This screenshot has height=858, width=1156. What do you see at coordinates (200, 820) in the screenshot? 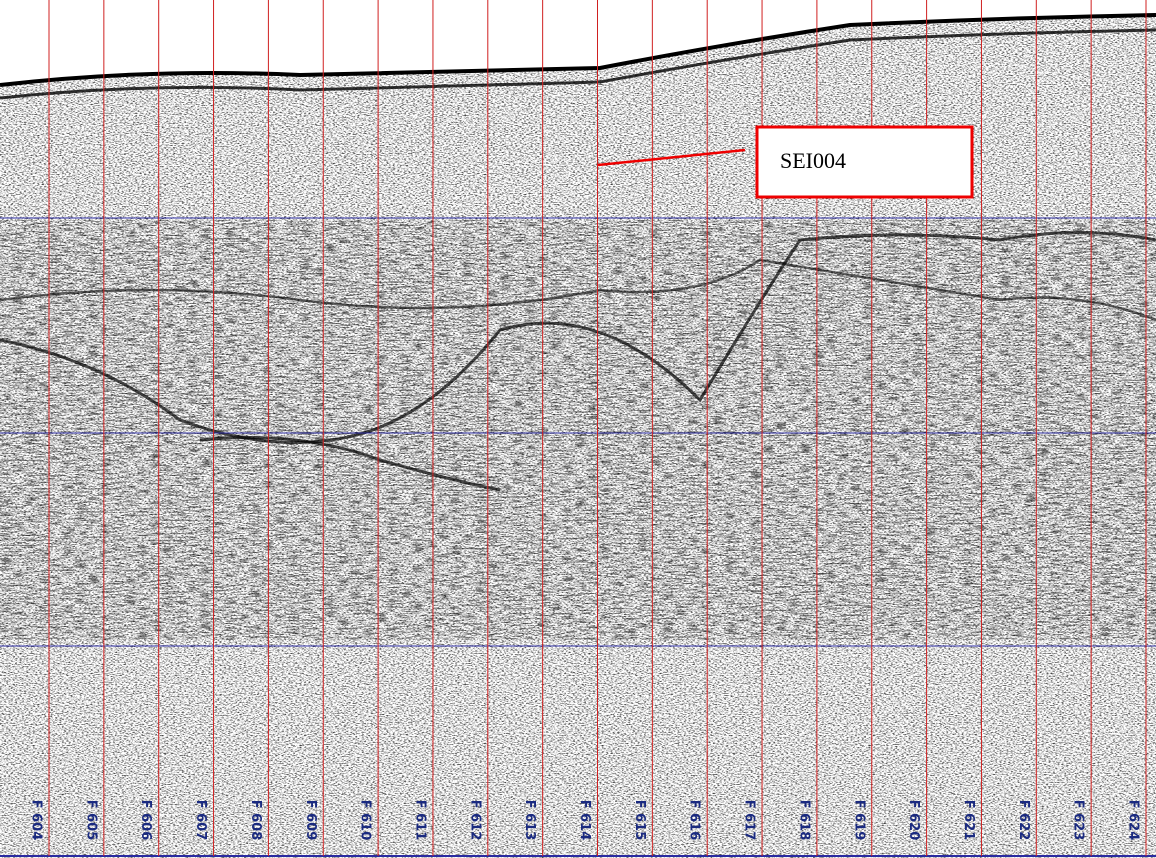
I see `fix-label: F 607` at bounding box center [200, 820].